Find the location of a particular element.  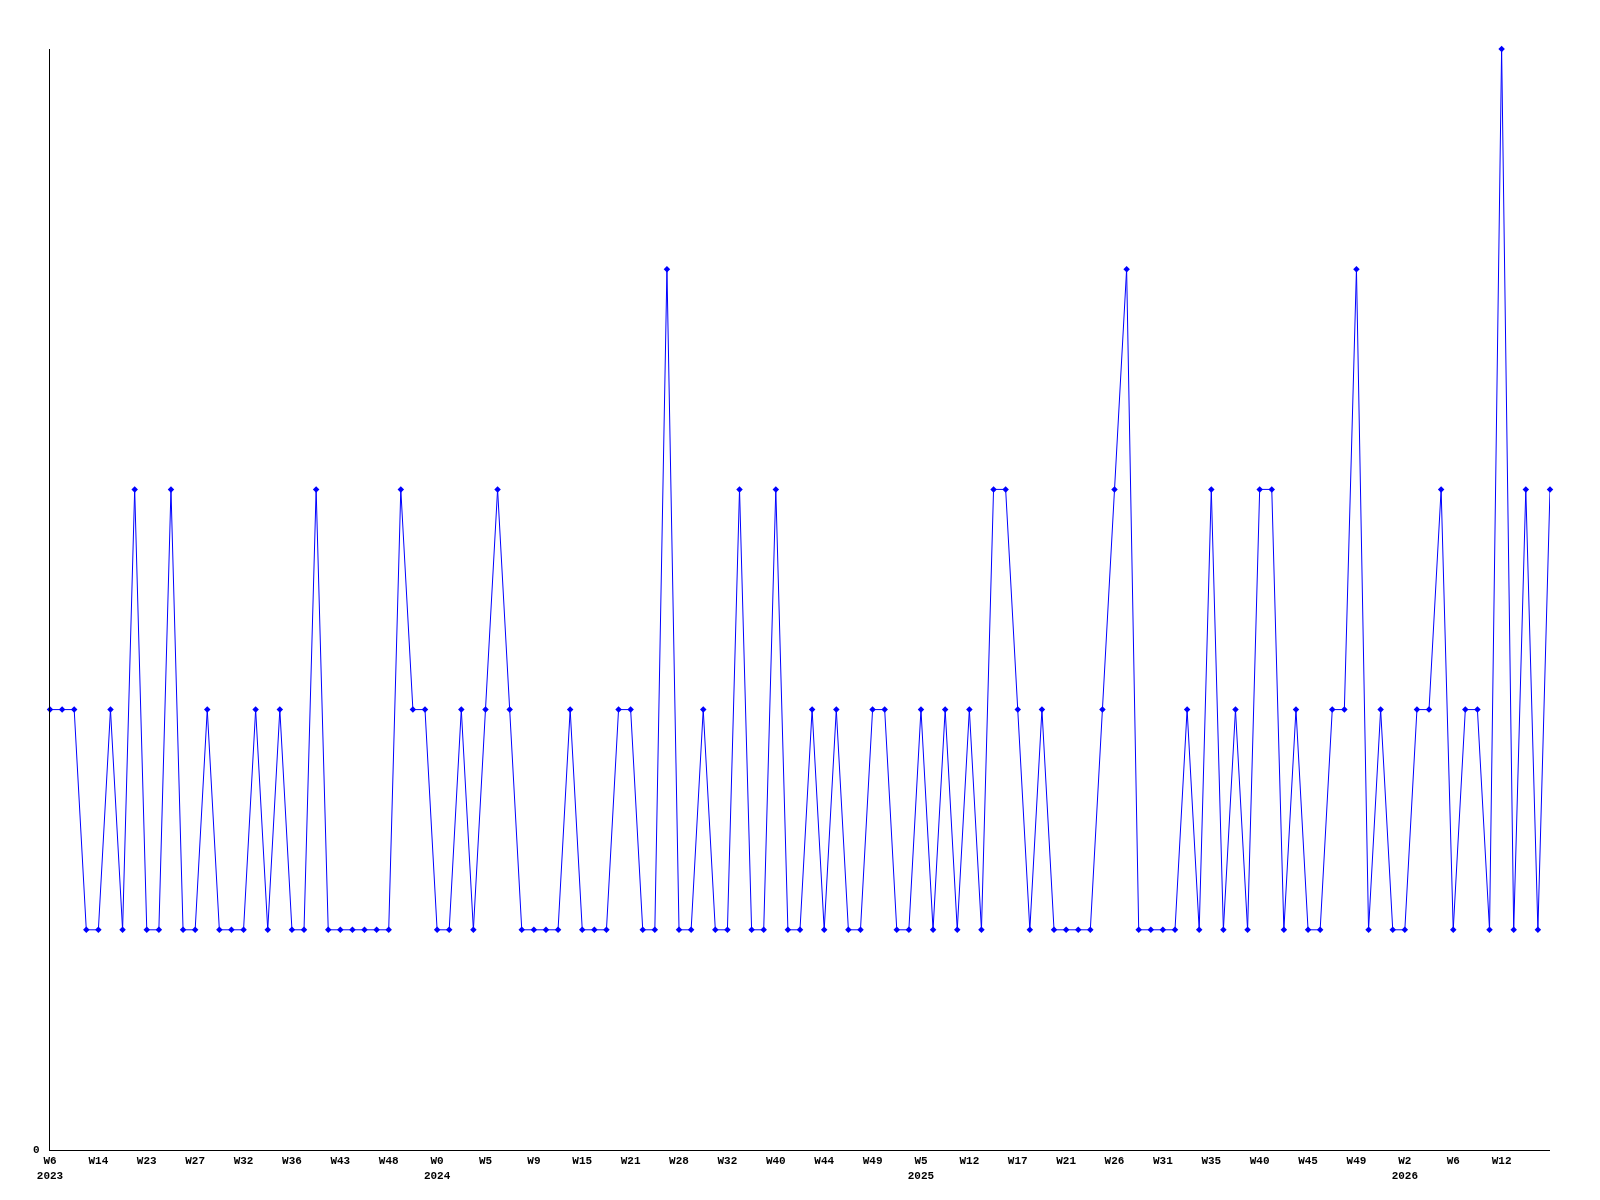

x-tick-label: W28 is located at coordinates (679, 1161).